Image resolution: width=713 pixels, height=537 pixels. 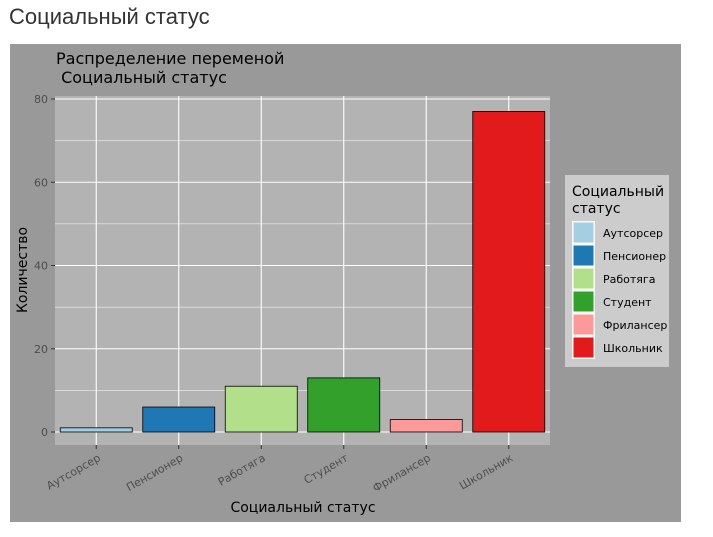 What do you see at coordinates (41, 182) in the screenshot?
I see `y-tick-label: 60` at bounding box center [41, 182].